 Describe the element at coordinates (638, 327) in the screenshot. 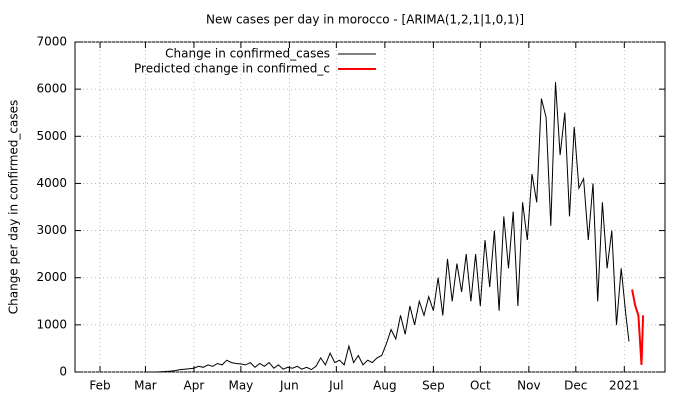

I see `series-line` at that location.